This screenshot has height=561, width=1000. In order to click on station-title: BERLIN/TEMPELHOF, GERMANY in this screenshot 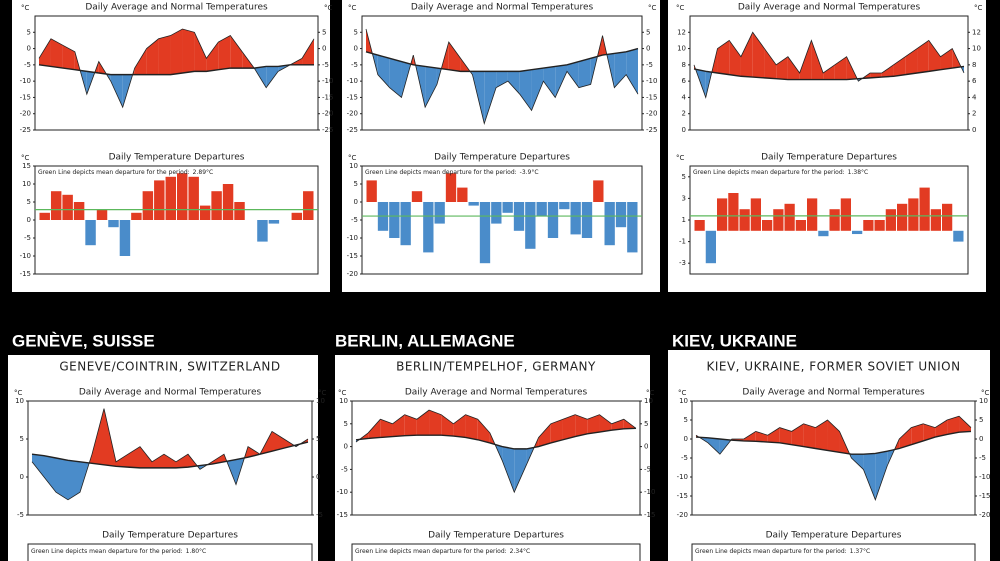, I will do `click(496, 367)`.